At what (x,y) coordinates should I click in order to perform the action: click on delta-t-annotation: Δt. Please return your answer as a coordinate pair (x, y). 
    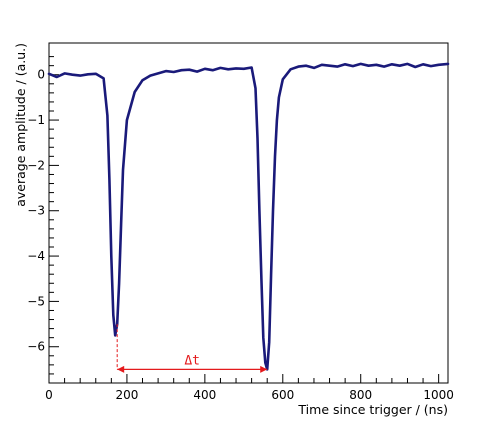
    Looking at the image, I should click on (192, 348).